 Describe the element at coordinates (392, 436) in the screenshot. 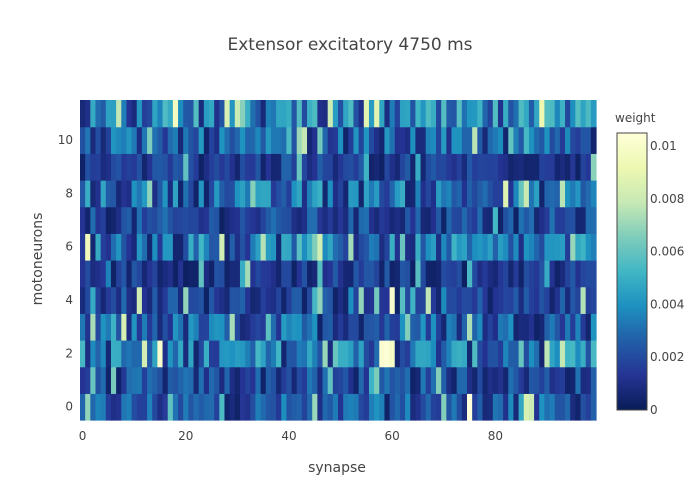

I see `x-tick-label: 60` at that location.